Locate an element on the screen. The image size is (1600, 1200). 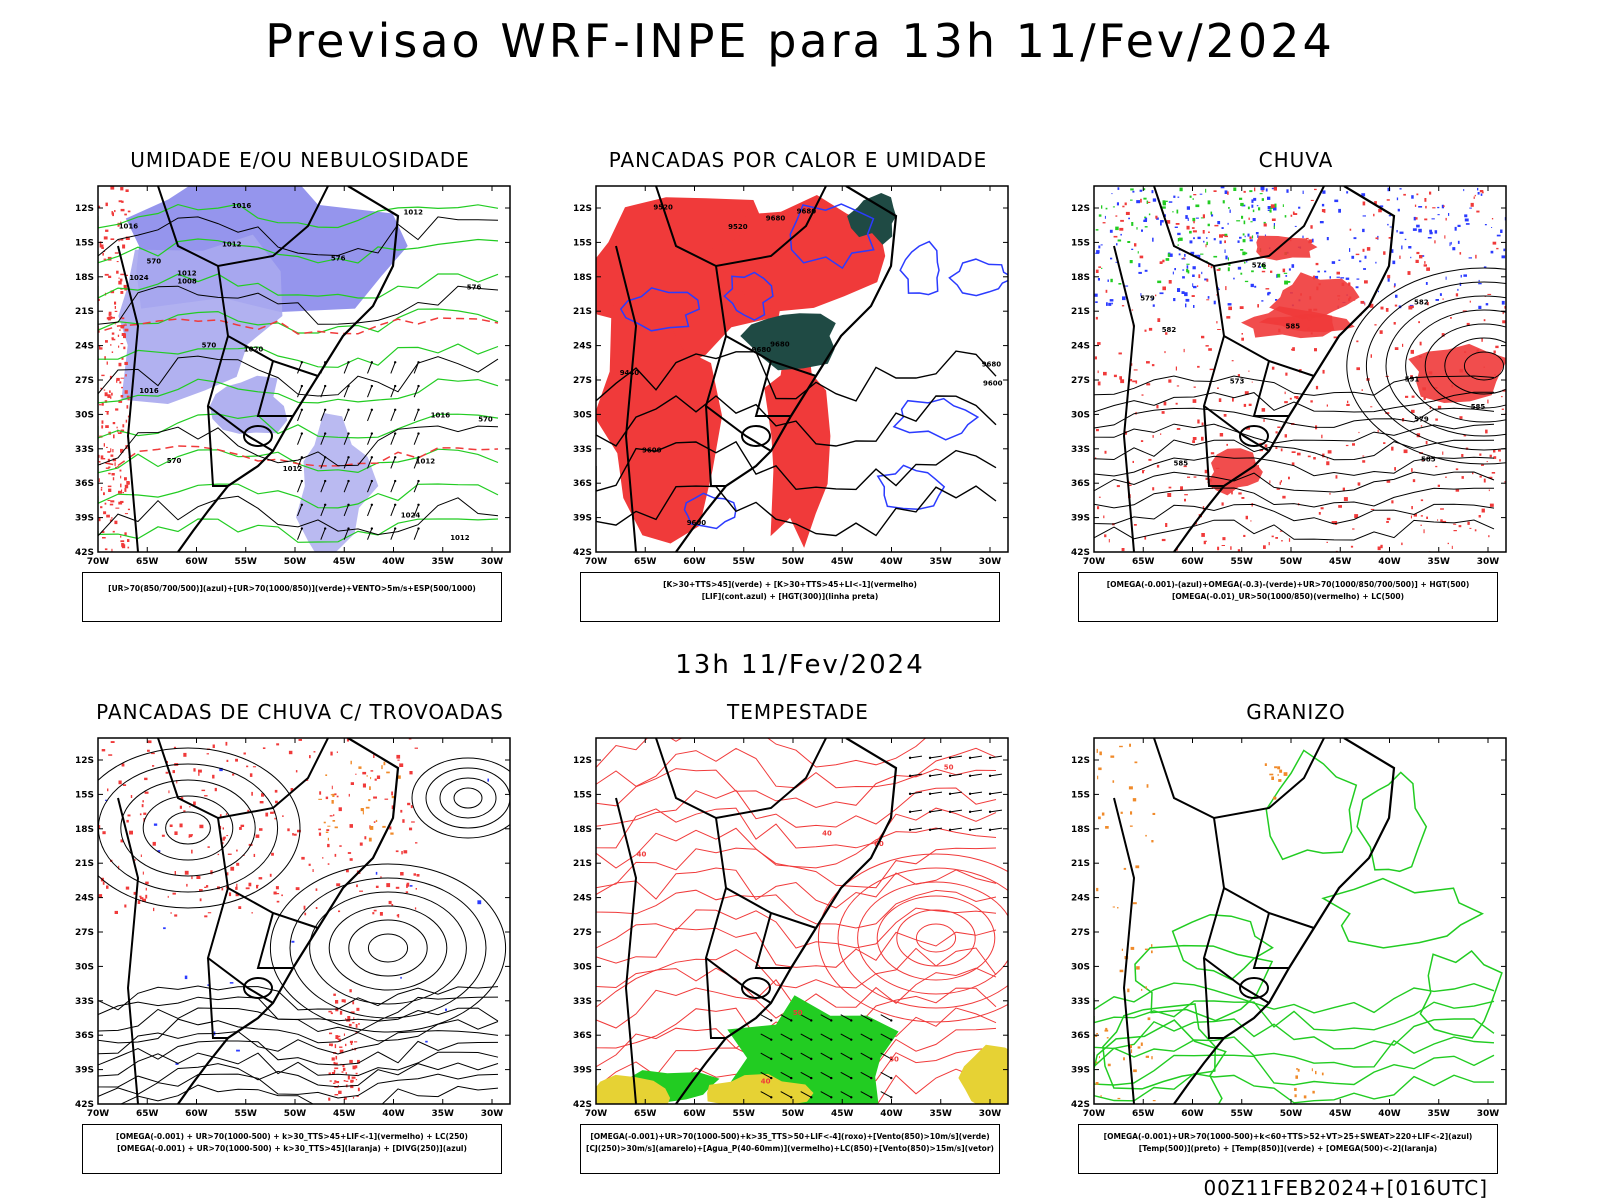
hgt300-line is located at coordinates (796, 466).